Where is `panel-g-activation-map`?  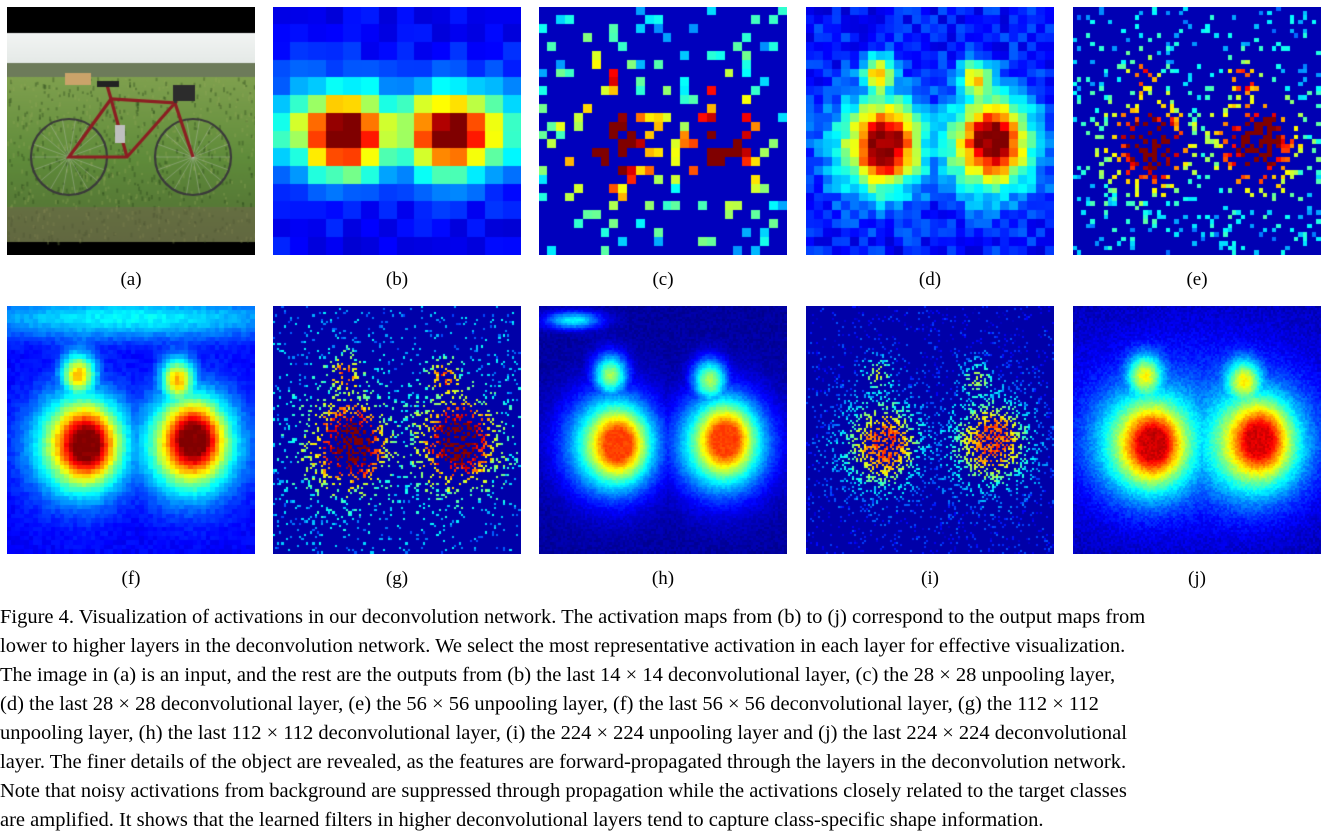
panel-g-activation-map is located at coordinates (397, 430).